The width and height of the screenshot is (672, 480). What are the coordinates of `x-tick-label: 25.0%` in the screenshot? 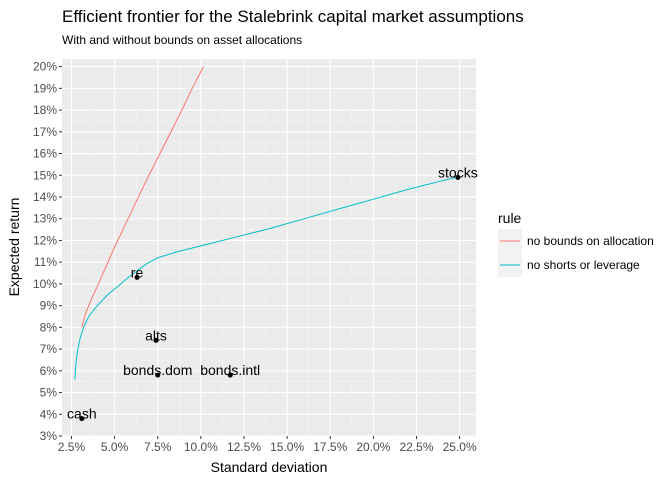 It's located at (460, 447).